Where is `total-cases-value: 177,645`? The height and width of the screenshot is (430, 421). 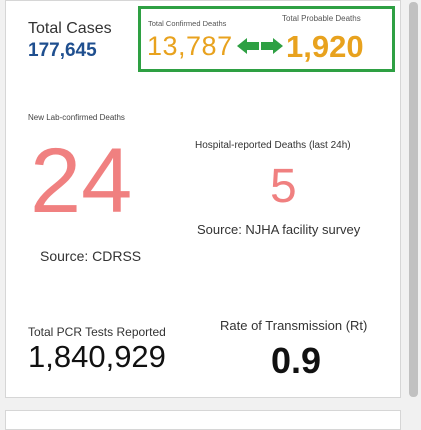
total-cases-value: 177,645 is located at coordinates (62, 50).